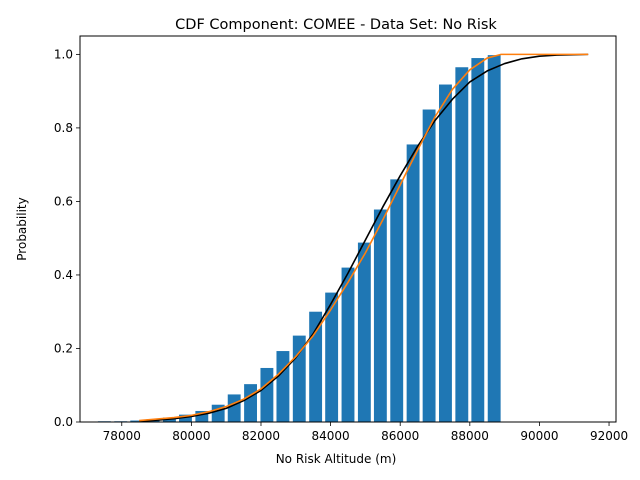 The image size is (640, 480). What do you see at coordinates (365, 432) in the screenshot?
I see `x-axis-ticks: 78000 80000 82000 84000 86000 88000 90000 92000` at bounding box center [365, 432].